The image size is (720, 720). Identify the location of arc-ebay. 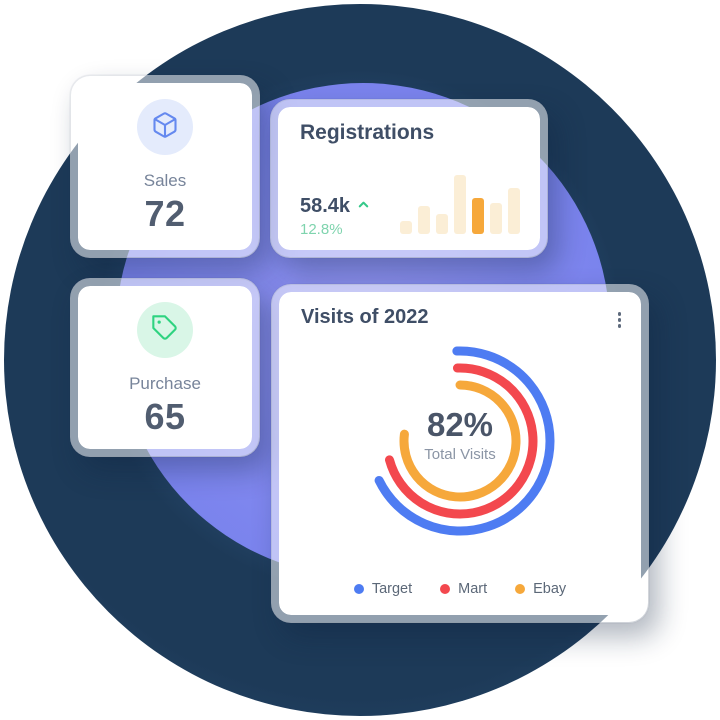
(460, 441).